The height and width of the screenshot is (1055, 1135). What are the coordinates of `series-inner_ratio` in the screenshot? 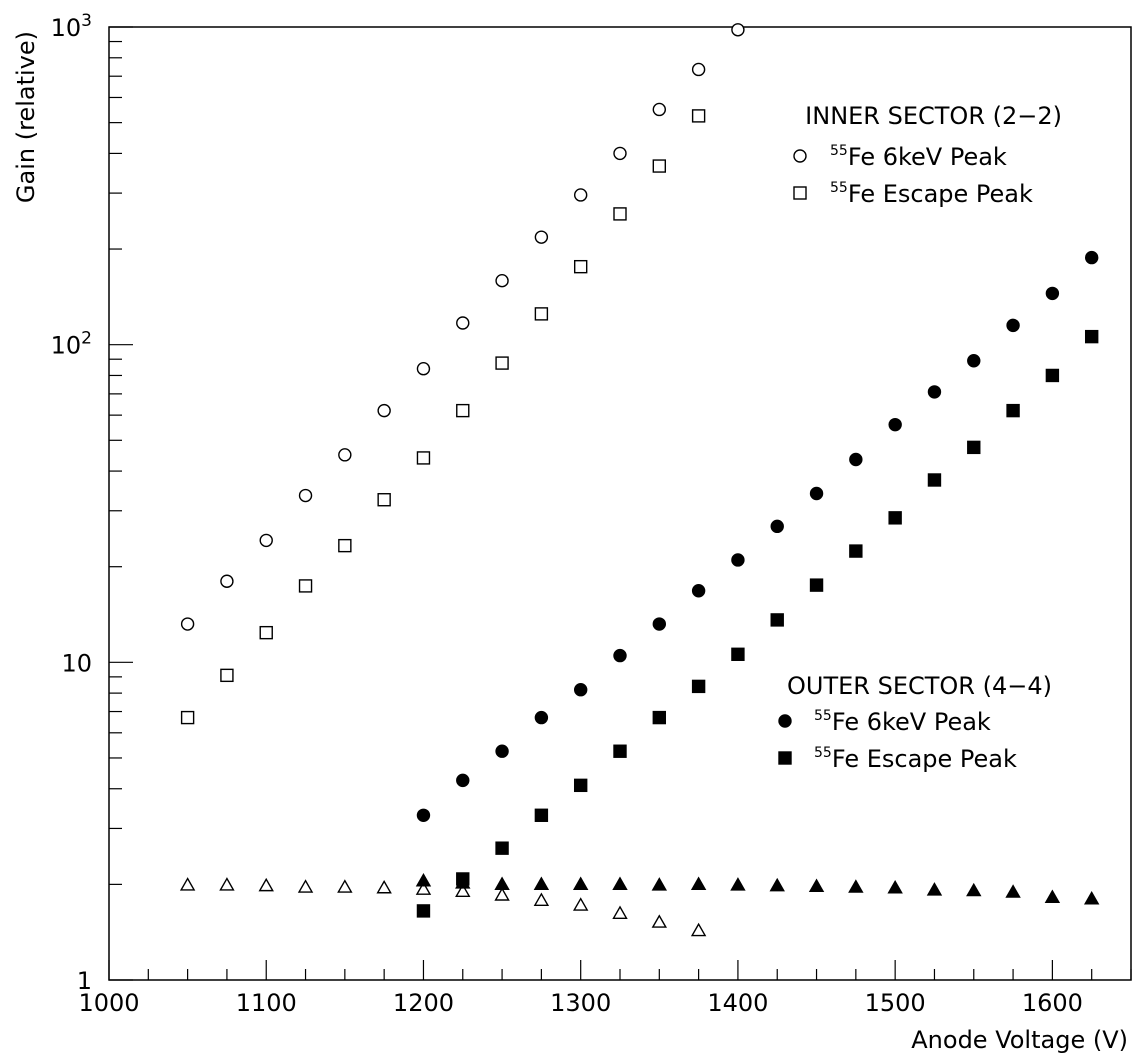 It's located at (443, 907).